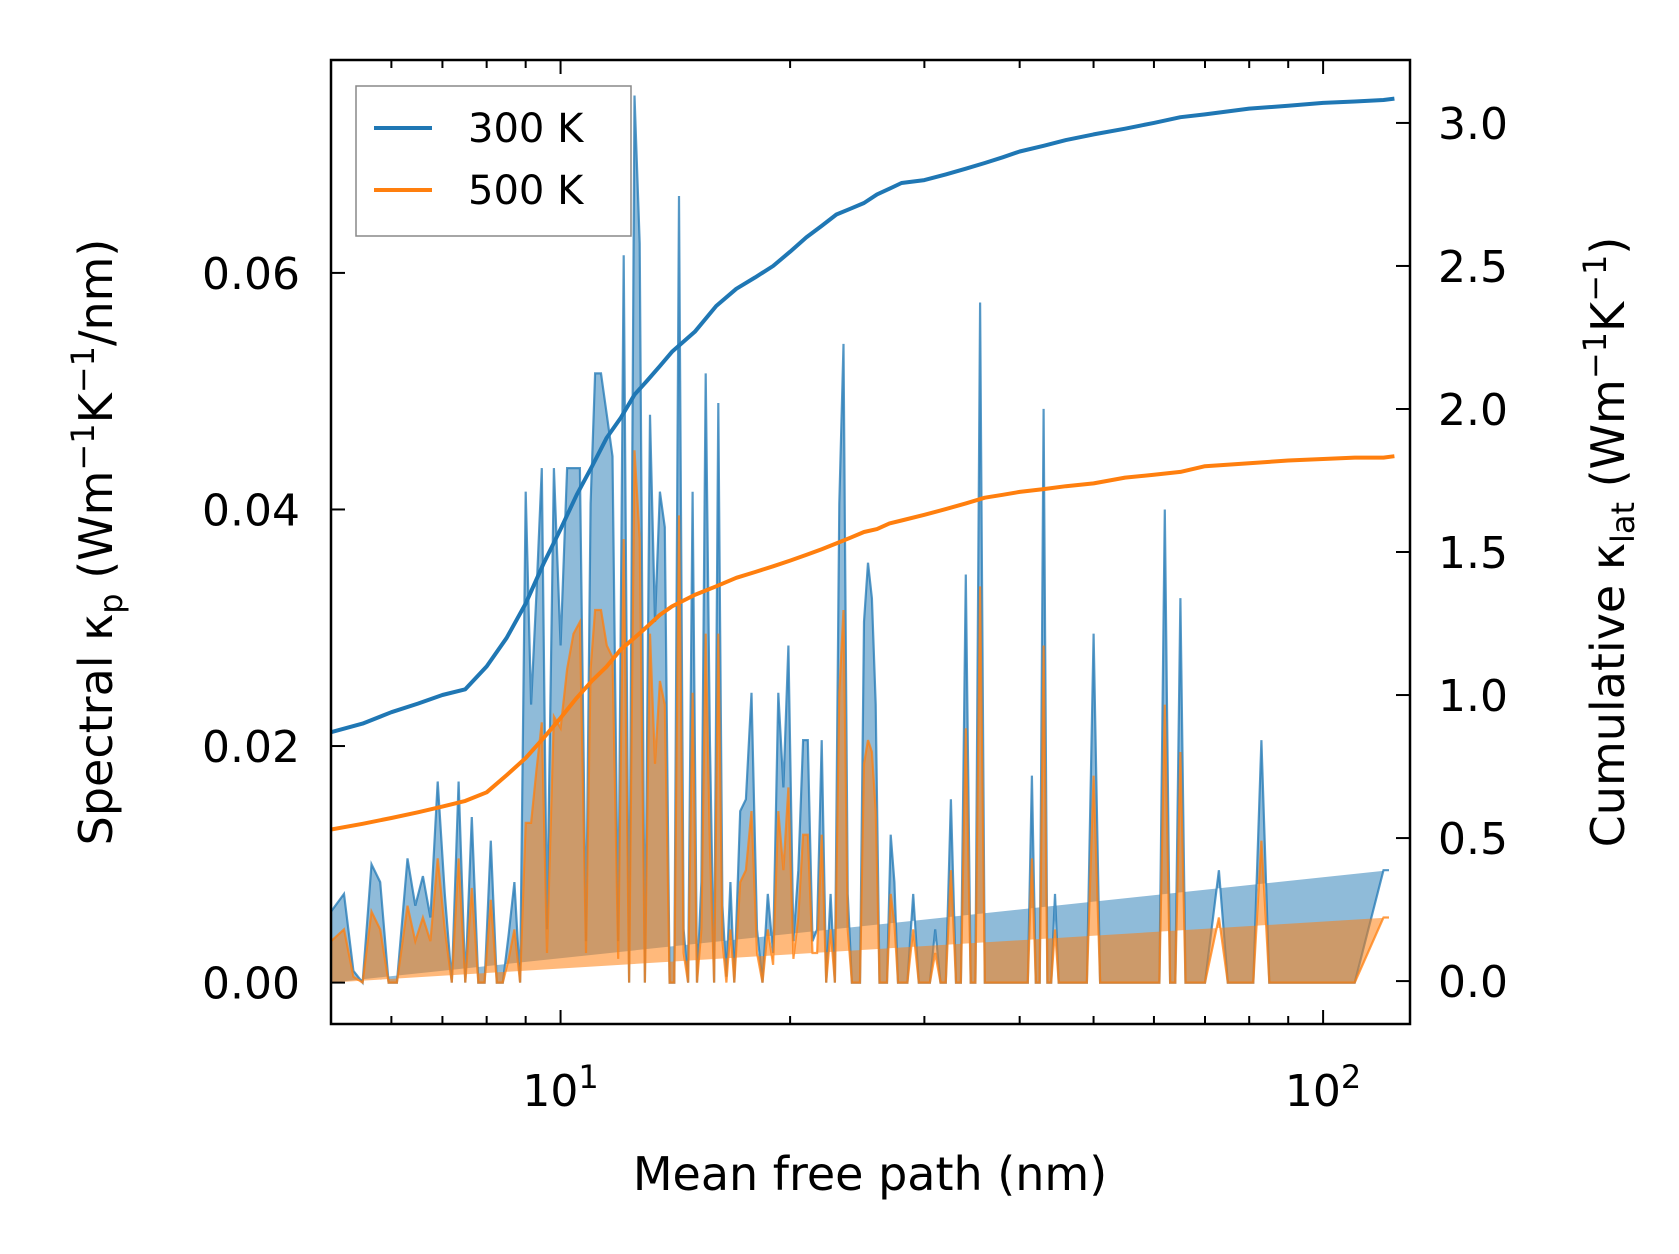  Describe the element at coordinates (251, 984) in the screenshot. I see `left-y-tick-label: 0.00` at that location.